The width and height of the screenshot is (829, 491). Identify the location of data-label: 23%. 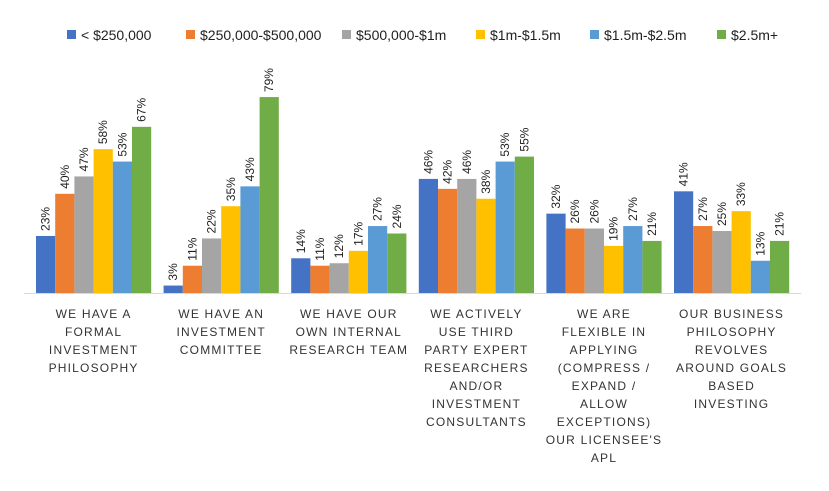
(46, 219).